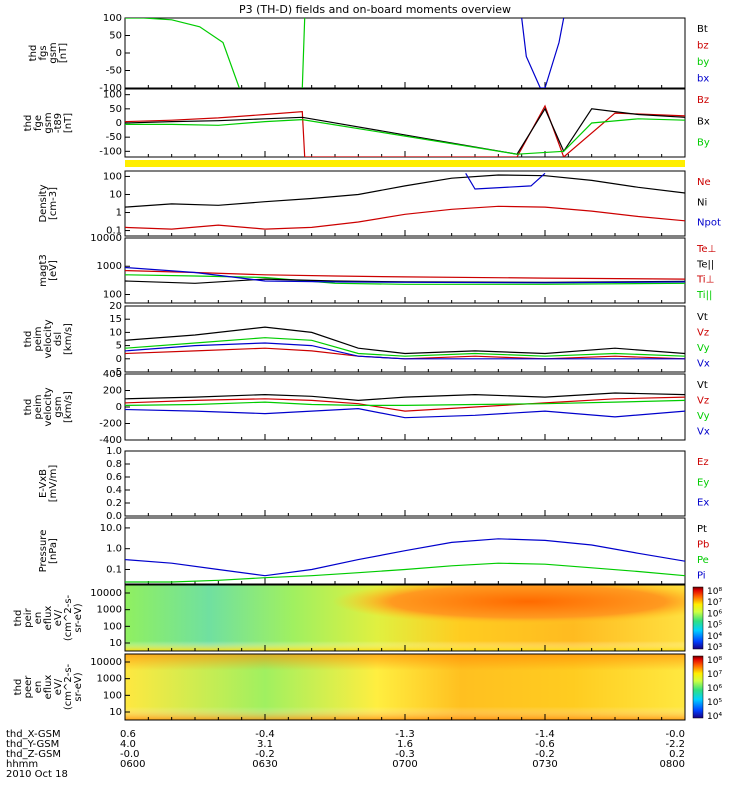  Describe the element at coordinates (703, 333) in the screenshot. I see `legend-entry: Vz` at that location.